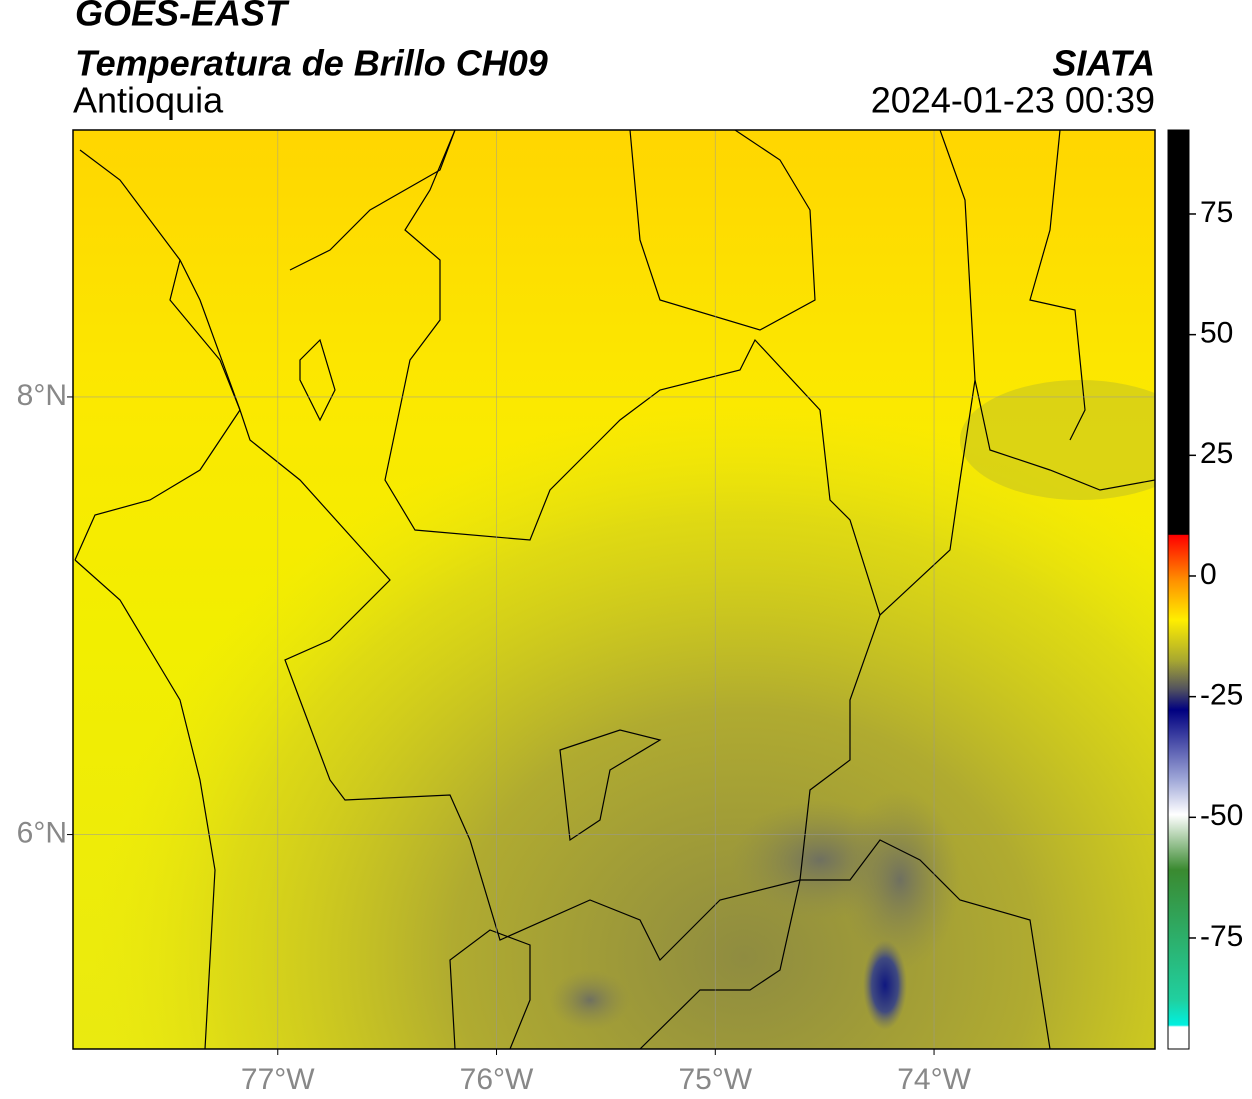  Describe the element at coordinates (148, 100) in the screenshot. I see `region: Antioquia` at that location.